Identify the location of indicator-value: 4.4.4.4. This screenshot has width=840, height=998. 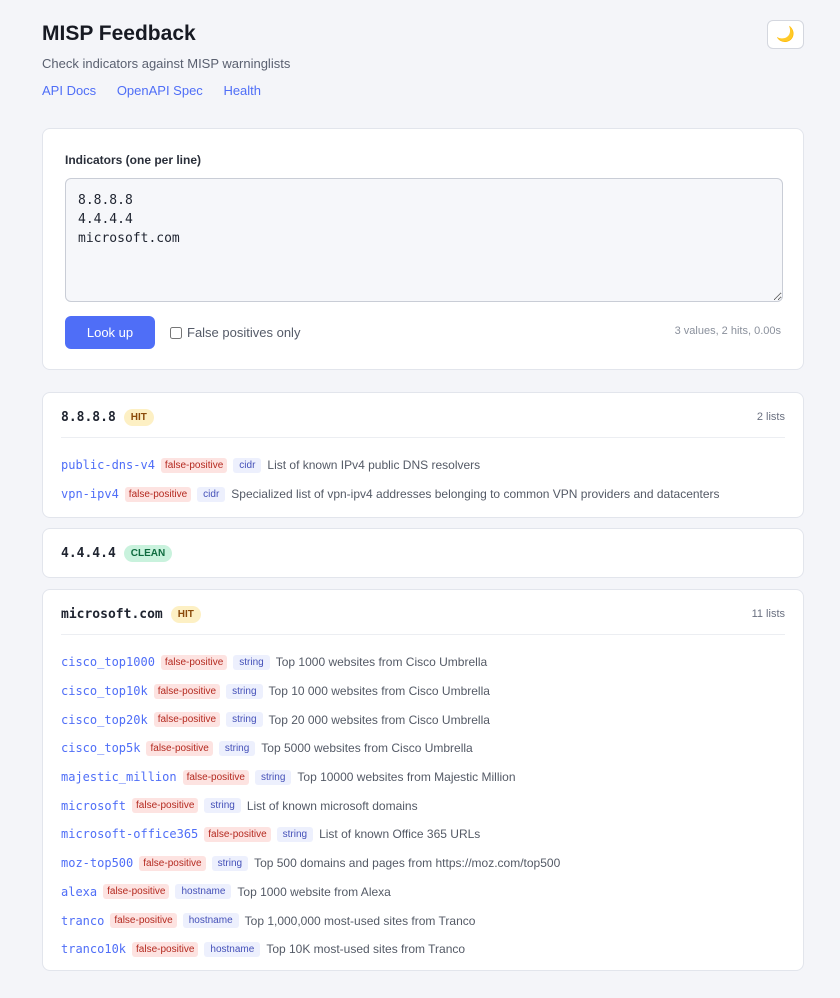
(88, 553).